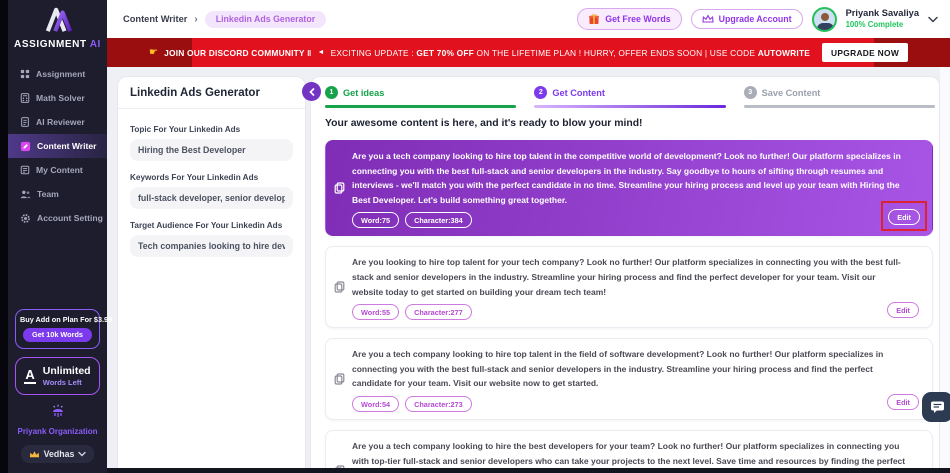 This screenshot has width=950, height=473. Describe the element at coordinates (25, 122) in the screenshot. I see `document-icon` at that location.